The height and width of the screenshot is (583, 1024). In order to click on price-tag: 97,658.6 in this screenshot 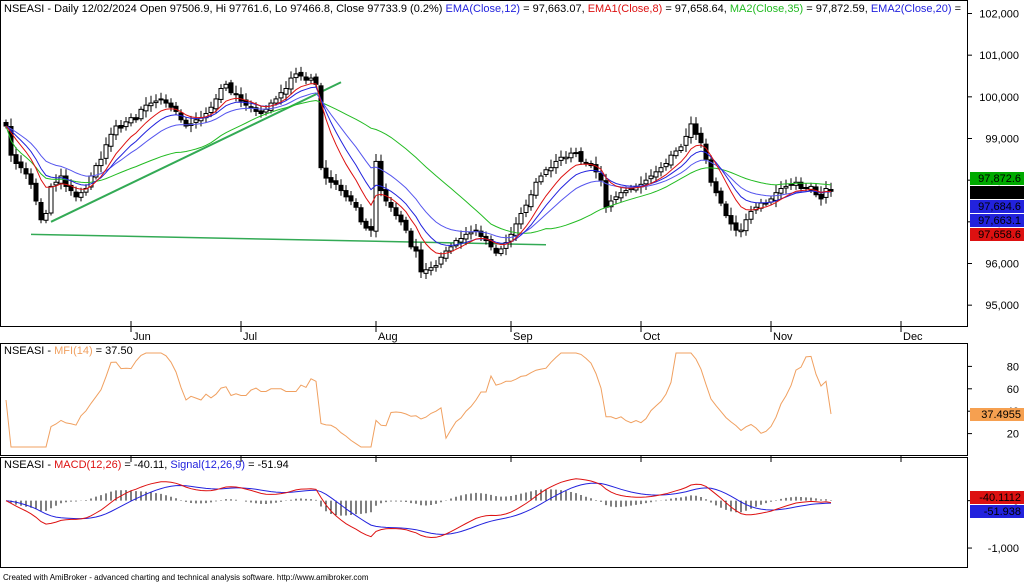, I will do `click(999, 235)`.